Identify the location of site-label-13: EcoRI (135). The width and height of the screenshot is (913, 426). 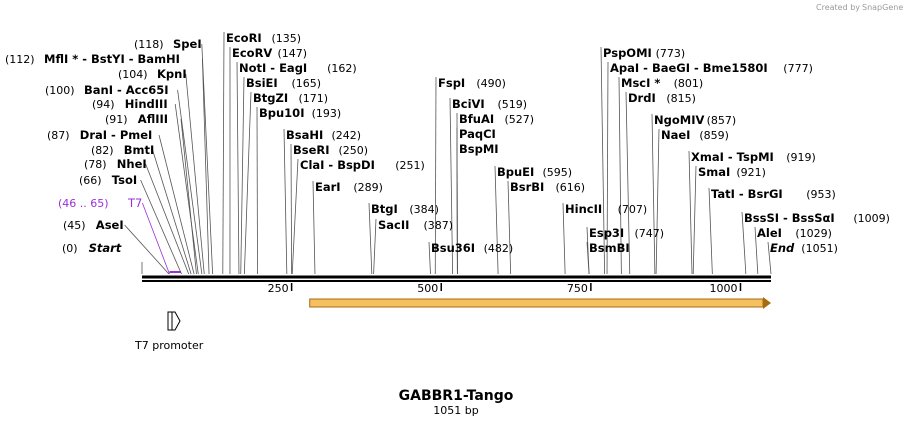
(263, 38).